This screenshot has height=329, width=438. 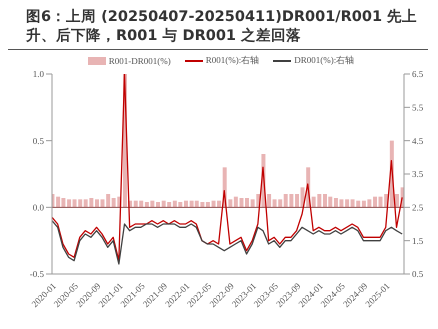 What do you see at coordinates (418, 174) in the screenshot?
I see `y2-tick-label: 3.5` at bounding box center [418, 174].